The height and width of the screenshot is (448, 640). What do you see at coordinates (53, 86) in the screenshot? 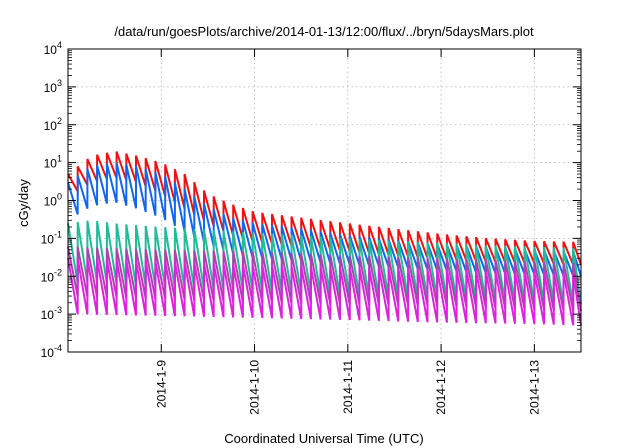
I see `y-tick-label: 10³` at bounding box center [53, 86].